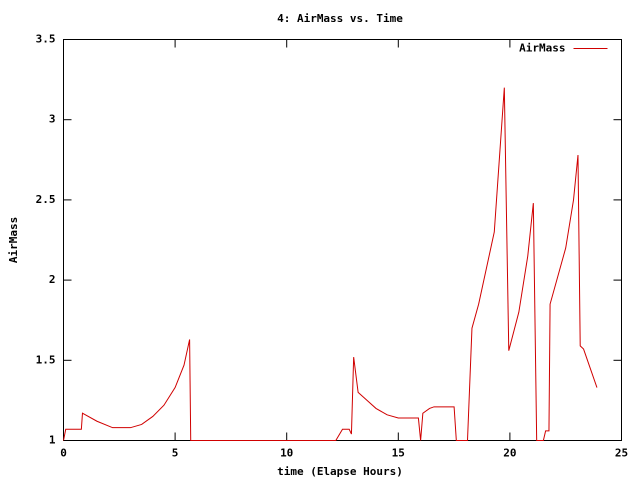 Image resolution: width=640 pixels, height=480 pixels. What do you see at coordinates (340, 471) in the screenshot?
I see `x-axis-label: time (Elapse Hours)` at bounding box center [340, 471].